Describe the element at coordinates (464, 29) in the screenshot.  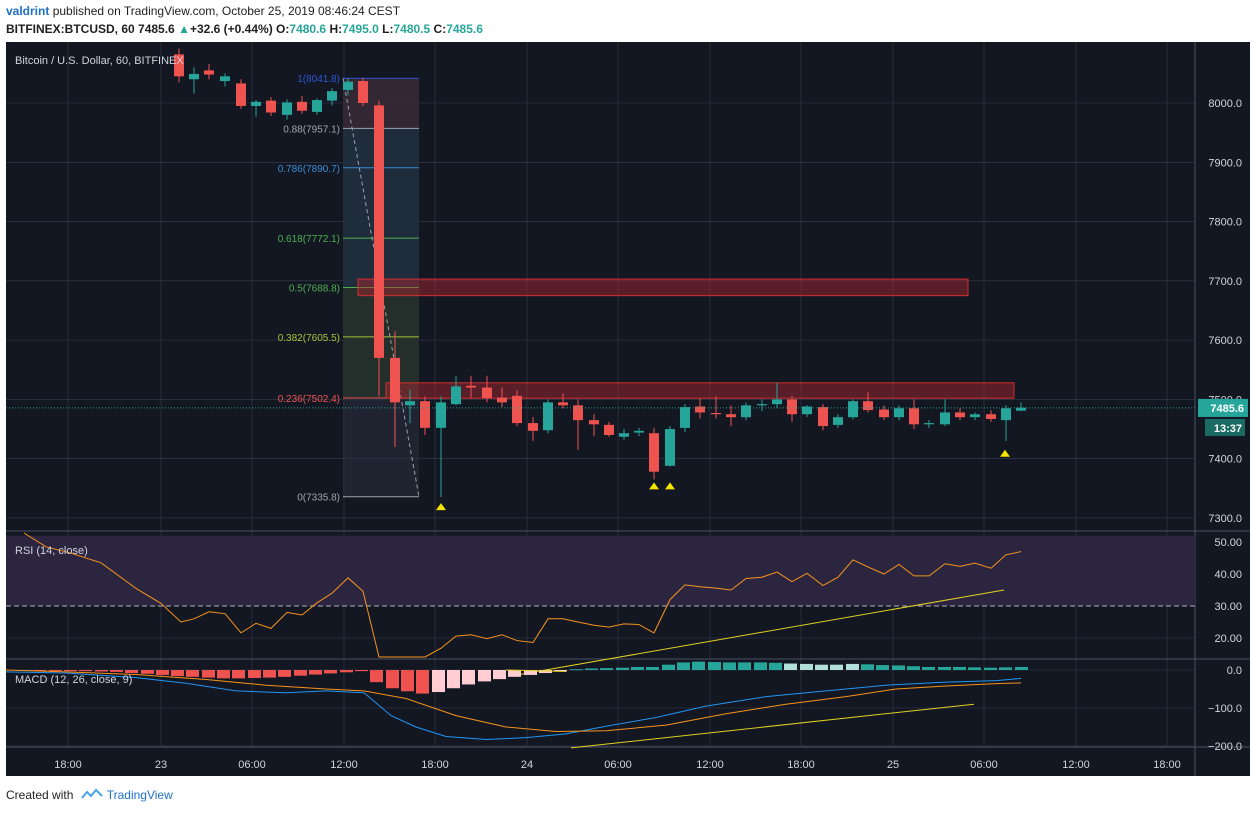
I see `close-value: 7485.6` at that location.